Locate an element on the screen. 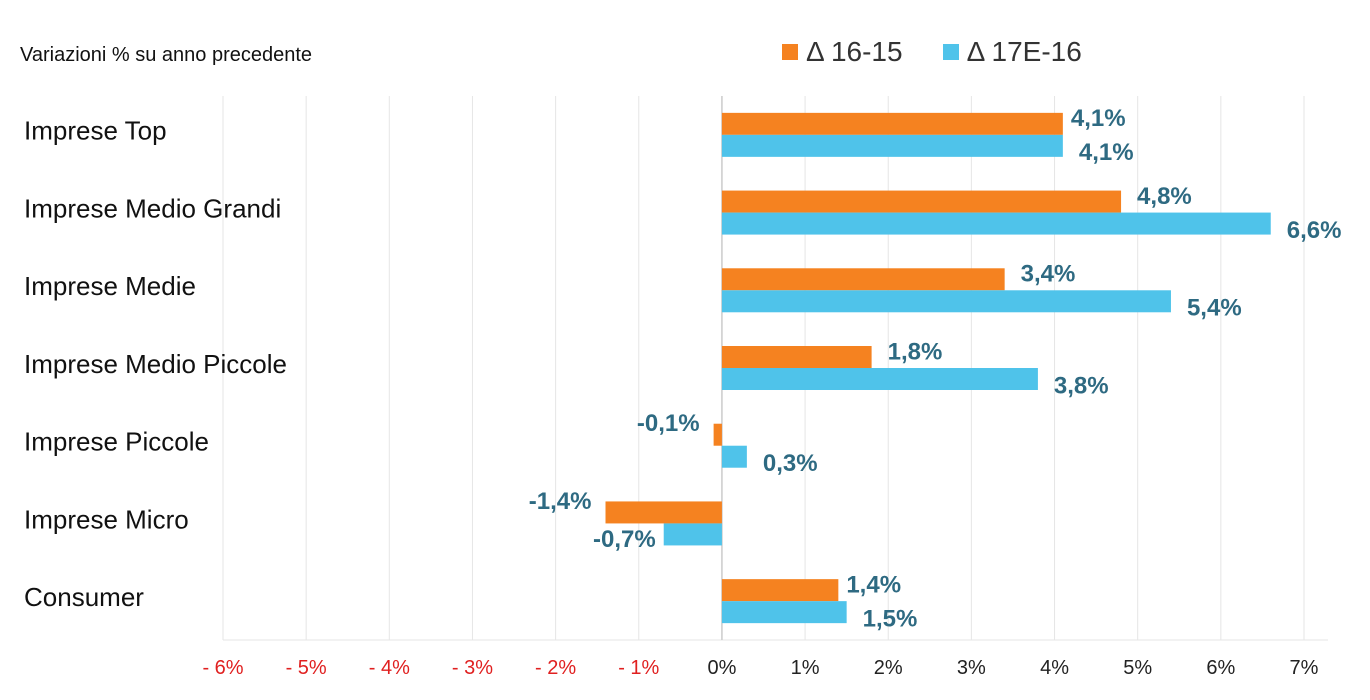 The height and width of the screenshot is (700, 1370). data-label: 1,8% is located at coordinates (915, 351).